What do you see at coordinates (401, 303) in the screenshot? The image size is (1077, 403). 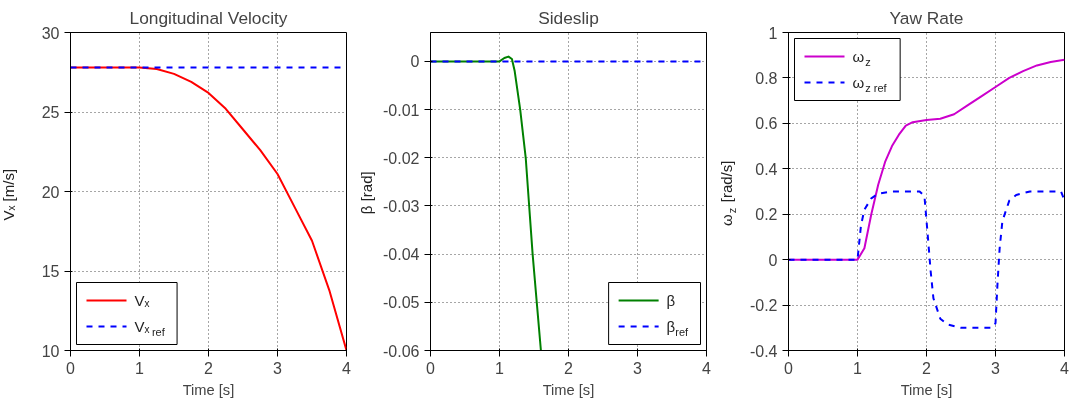 I see `y-tick-label: -0.05` at bounding box center [401, 303].